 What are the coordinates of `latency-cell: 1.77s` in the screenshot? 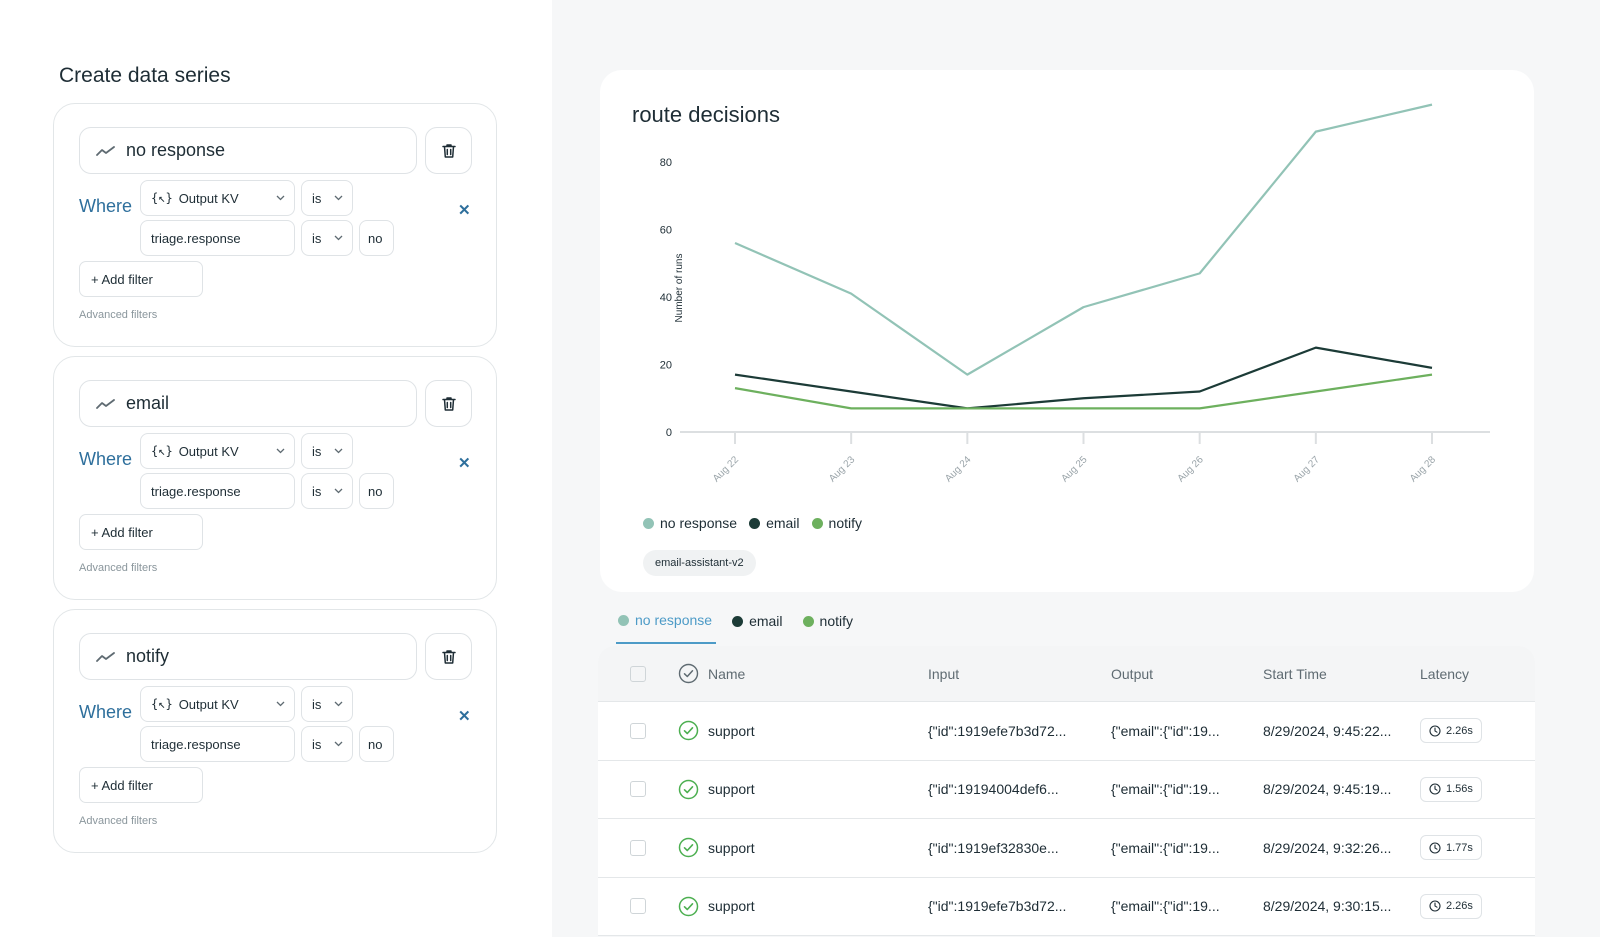 It's located at (1470, 848).